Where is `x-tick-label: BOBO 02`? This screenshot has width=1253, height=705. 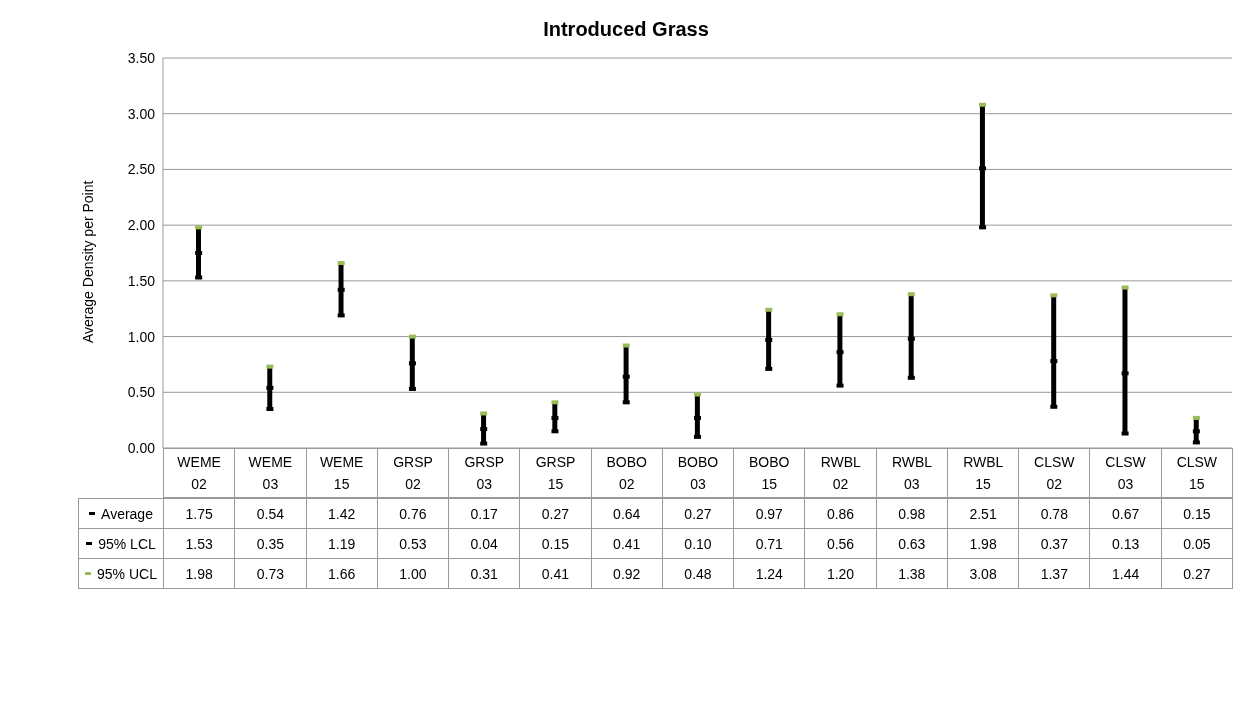 x-tick-label: BOBO 02 is located at coordinates (626, 473).